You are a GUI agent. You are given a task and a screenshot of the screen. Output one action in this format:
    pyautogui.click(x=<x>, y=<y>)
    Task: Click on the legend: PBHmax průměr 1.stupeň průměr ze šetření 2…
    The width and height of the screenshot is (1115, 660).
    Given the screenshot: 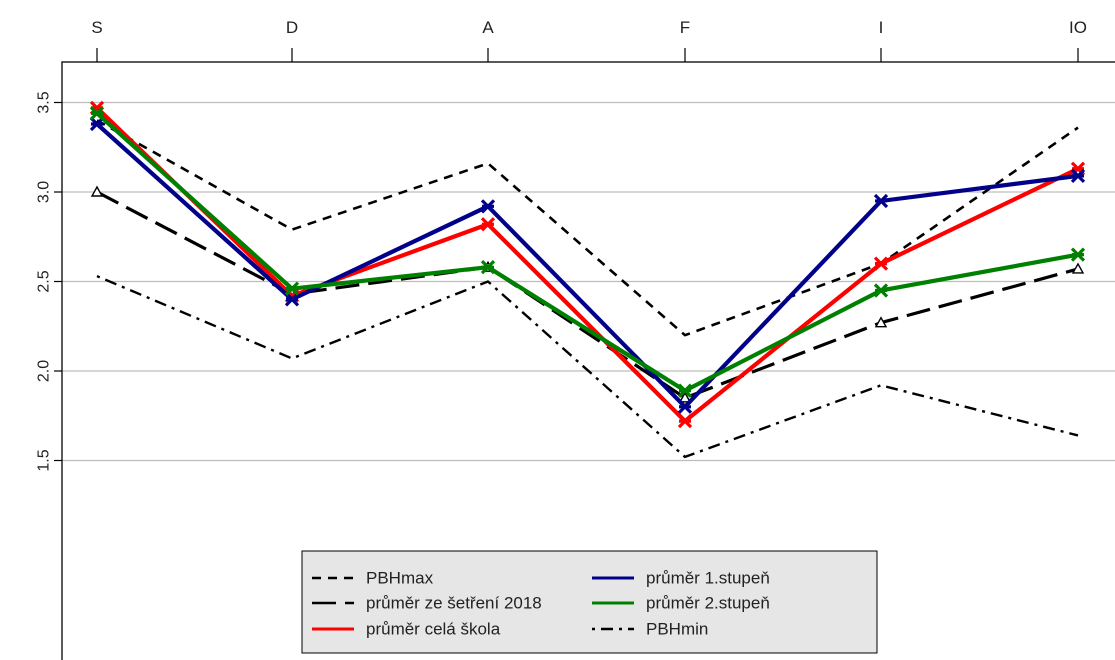 What is the action you would take?
    pyautogui.click(x=589, y=602)
    